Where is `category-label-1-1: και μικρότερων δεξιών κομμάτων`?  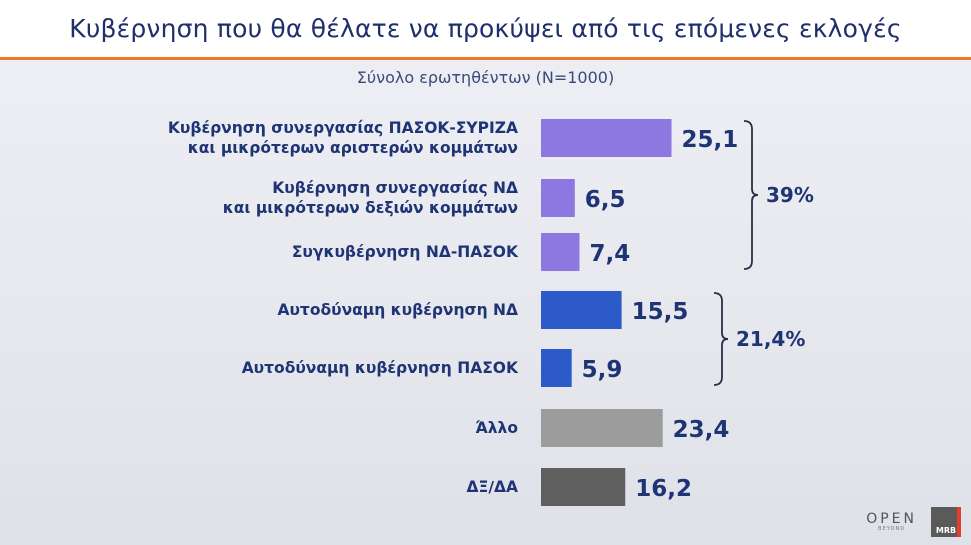 category-label-1-1: και μικρότερων δεξιών κομμάτων is located at coordinates (370, 208).